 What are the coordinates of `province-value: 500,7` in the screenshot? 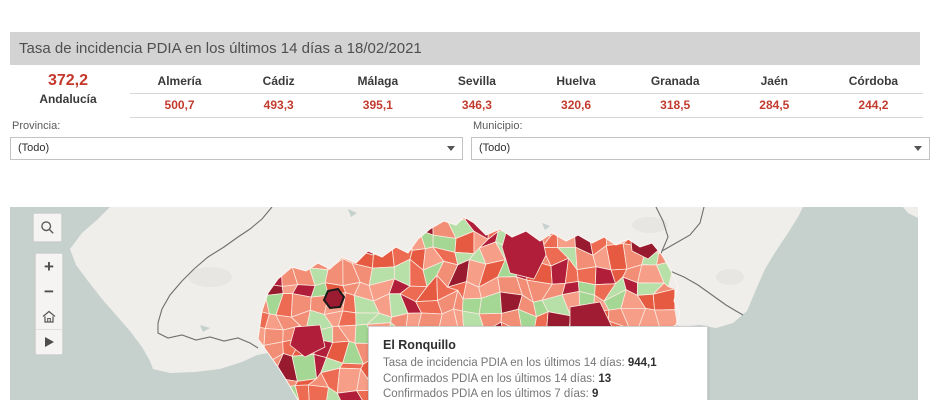 It's located at (179, 105).